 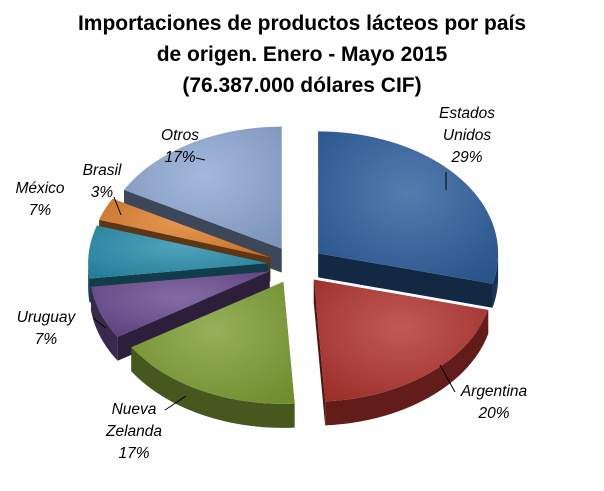 What do you see at coordinates (39, 188) in the screenshot?
I see `data-label-name: México` at bounding box center [39, 188].